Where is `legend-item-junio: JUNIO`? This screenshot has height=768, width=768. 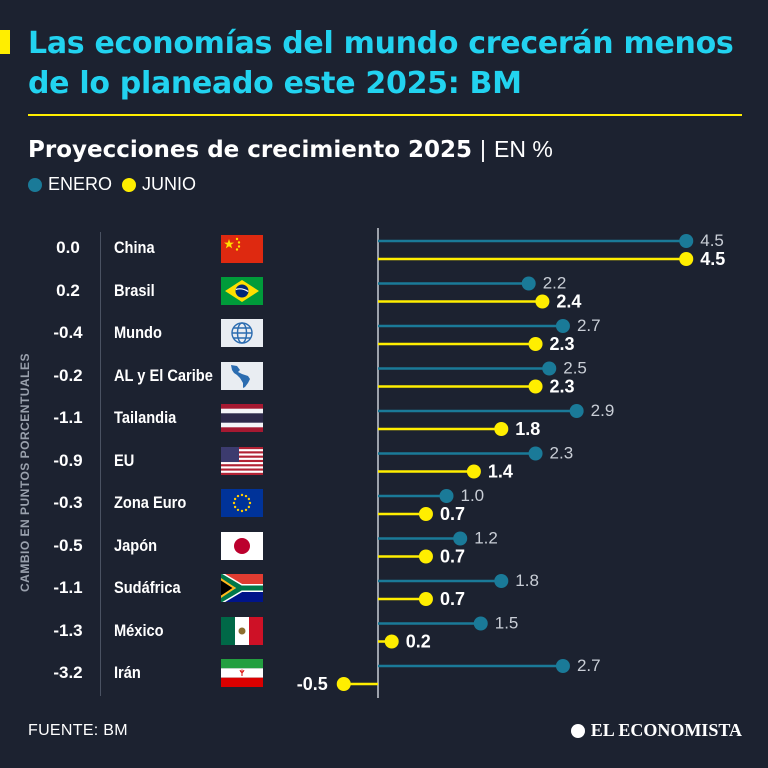
legend-item-junio: JUNIO is located at coordinates (159, 184).